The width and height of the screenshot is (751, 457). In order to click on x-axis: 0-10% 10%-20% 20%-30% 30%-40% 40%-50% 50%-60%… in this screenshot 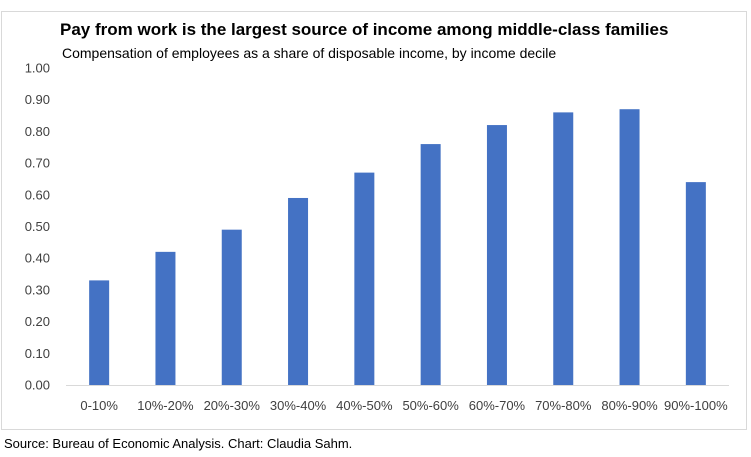, I will do `click(404, 405)`.